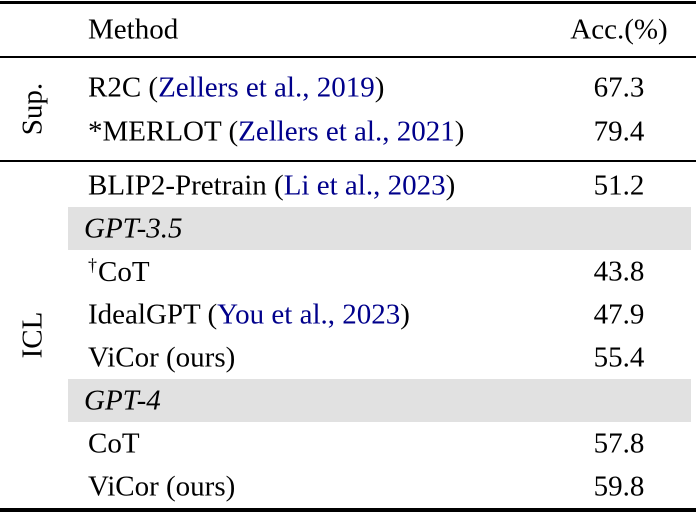  I want to click on accuracy-value: 59.8, so click(619, 486).